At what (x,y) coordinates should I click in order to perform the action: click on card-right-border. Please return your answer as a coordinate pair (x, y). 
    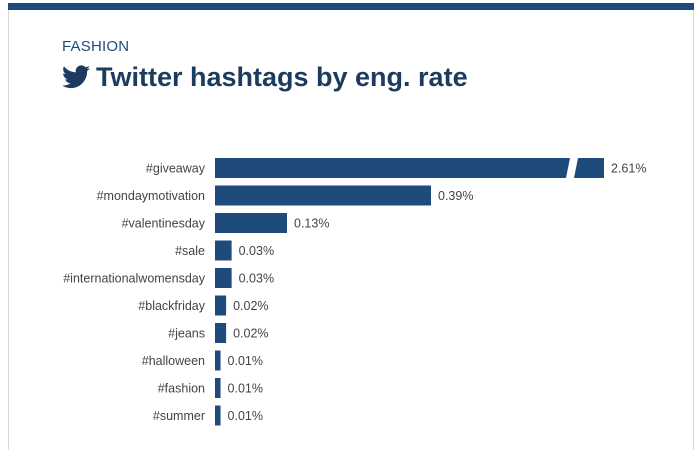
    Looking at the image, I should click on (693, 230).